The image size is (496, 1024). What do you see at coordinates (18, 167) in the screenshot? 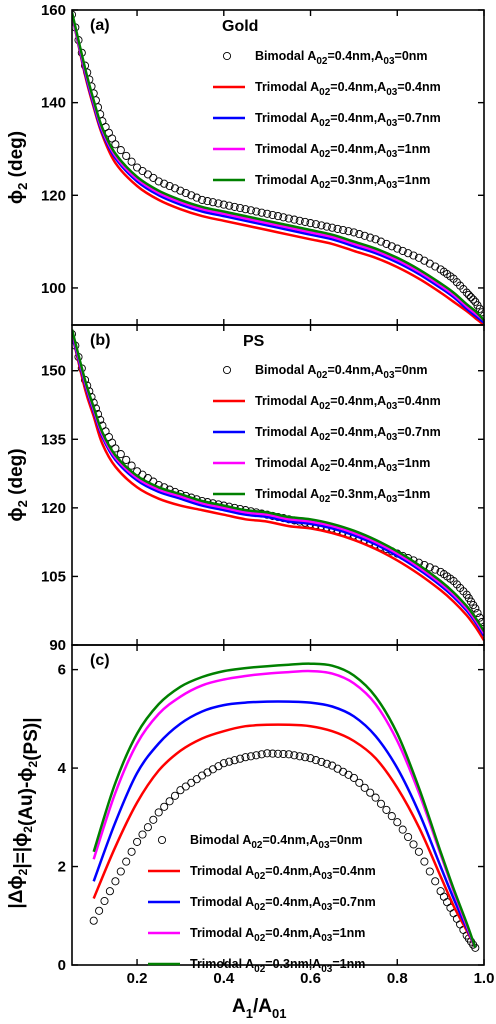
I see `y-axis-label: ϕ2 (deg)` at bounding box center [18, 167].